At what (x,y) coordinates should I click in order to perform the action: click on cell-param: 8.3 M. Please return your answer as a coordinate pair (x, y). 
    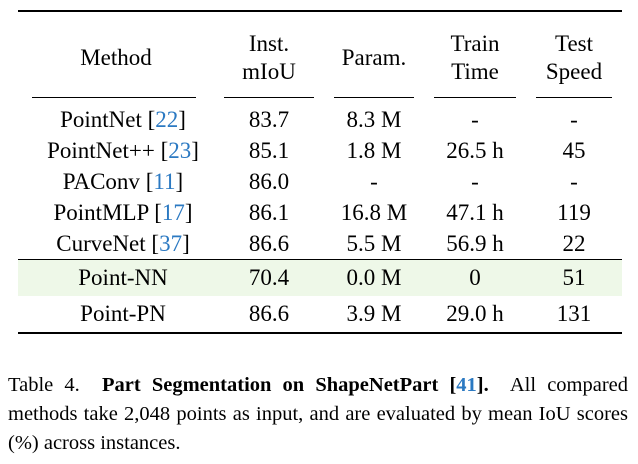
    Looking at the image, I should click on (374, 119).